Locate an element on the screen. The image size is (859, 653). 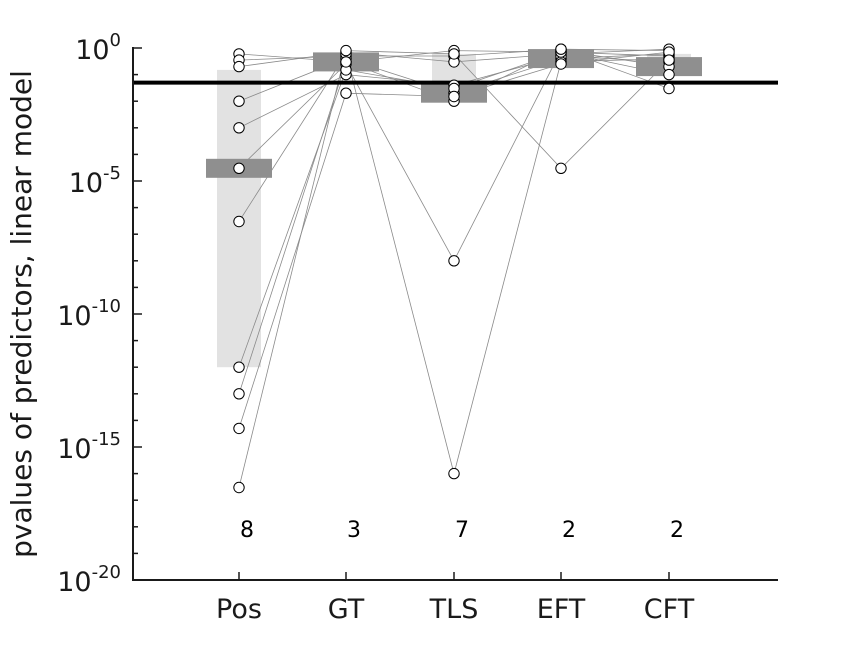
x-tick-label-tls: TLS is located at coordinates (454, 609).